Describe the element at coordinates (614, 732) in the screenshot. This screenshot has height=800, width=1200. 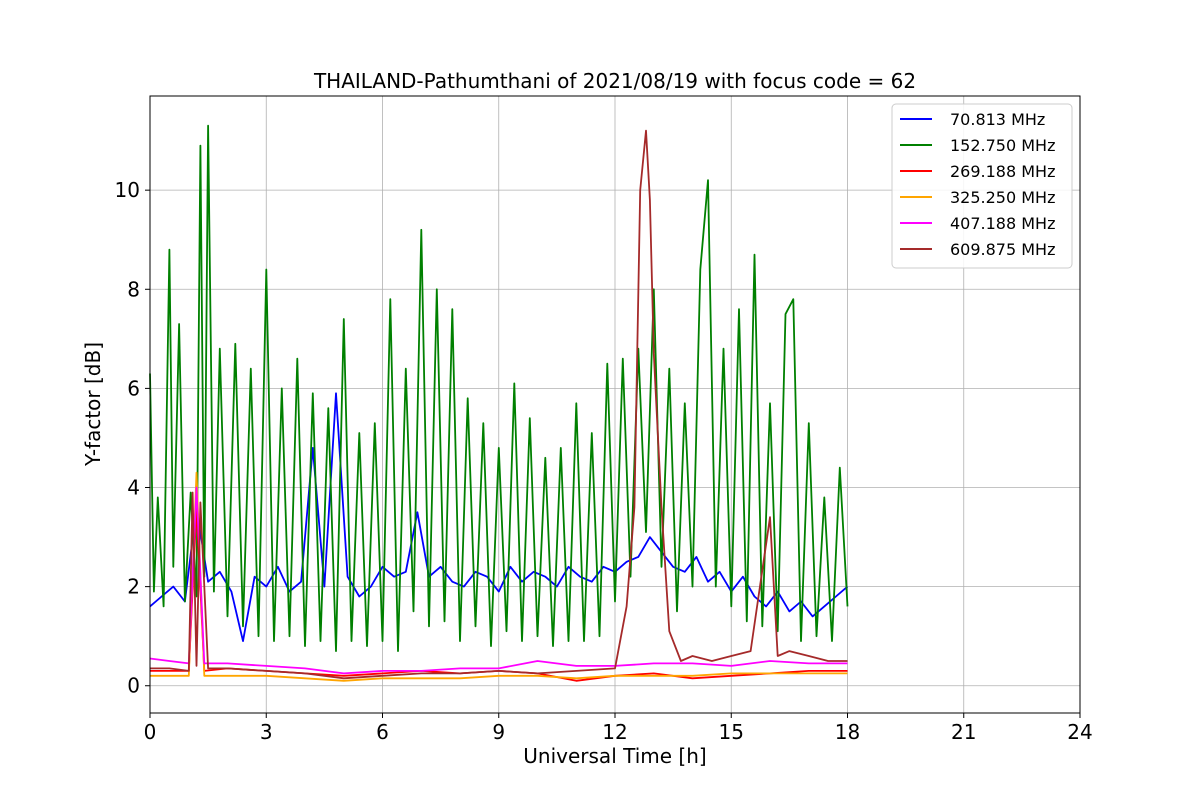
I see `x-tick-label: 12` at that location.